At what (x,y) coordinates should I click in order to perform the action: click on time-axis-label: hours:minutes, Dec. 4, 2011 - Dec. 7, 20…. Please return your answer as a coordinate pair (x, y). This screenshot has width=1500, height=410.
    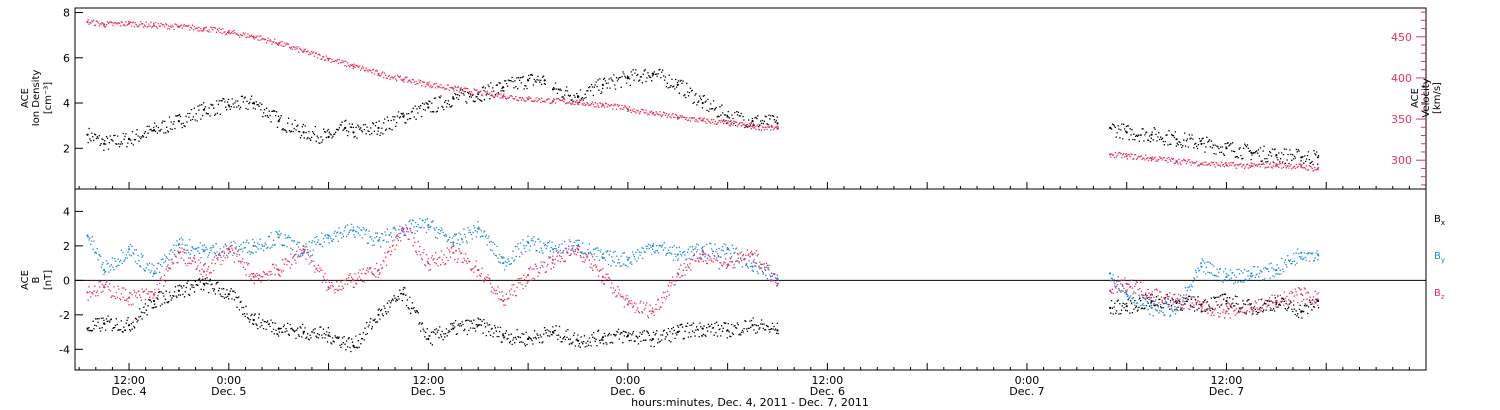
    Looking at the image, I should click on (750, 402).